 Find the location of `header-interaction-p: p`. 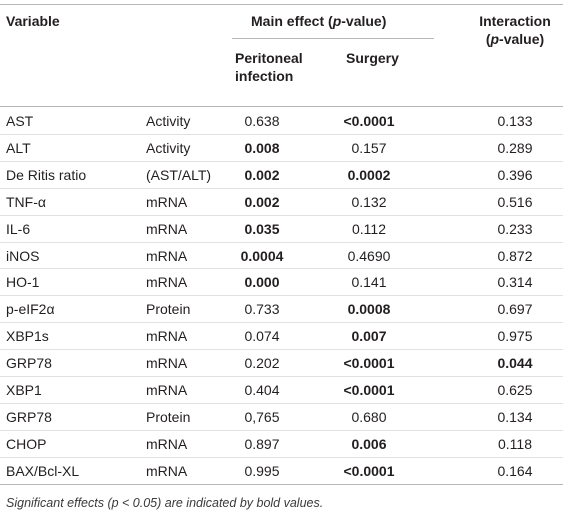

header-interaction-p: p is located at coordinates (495, 39).